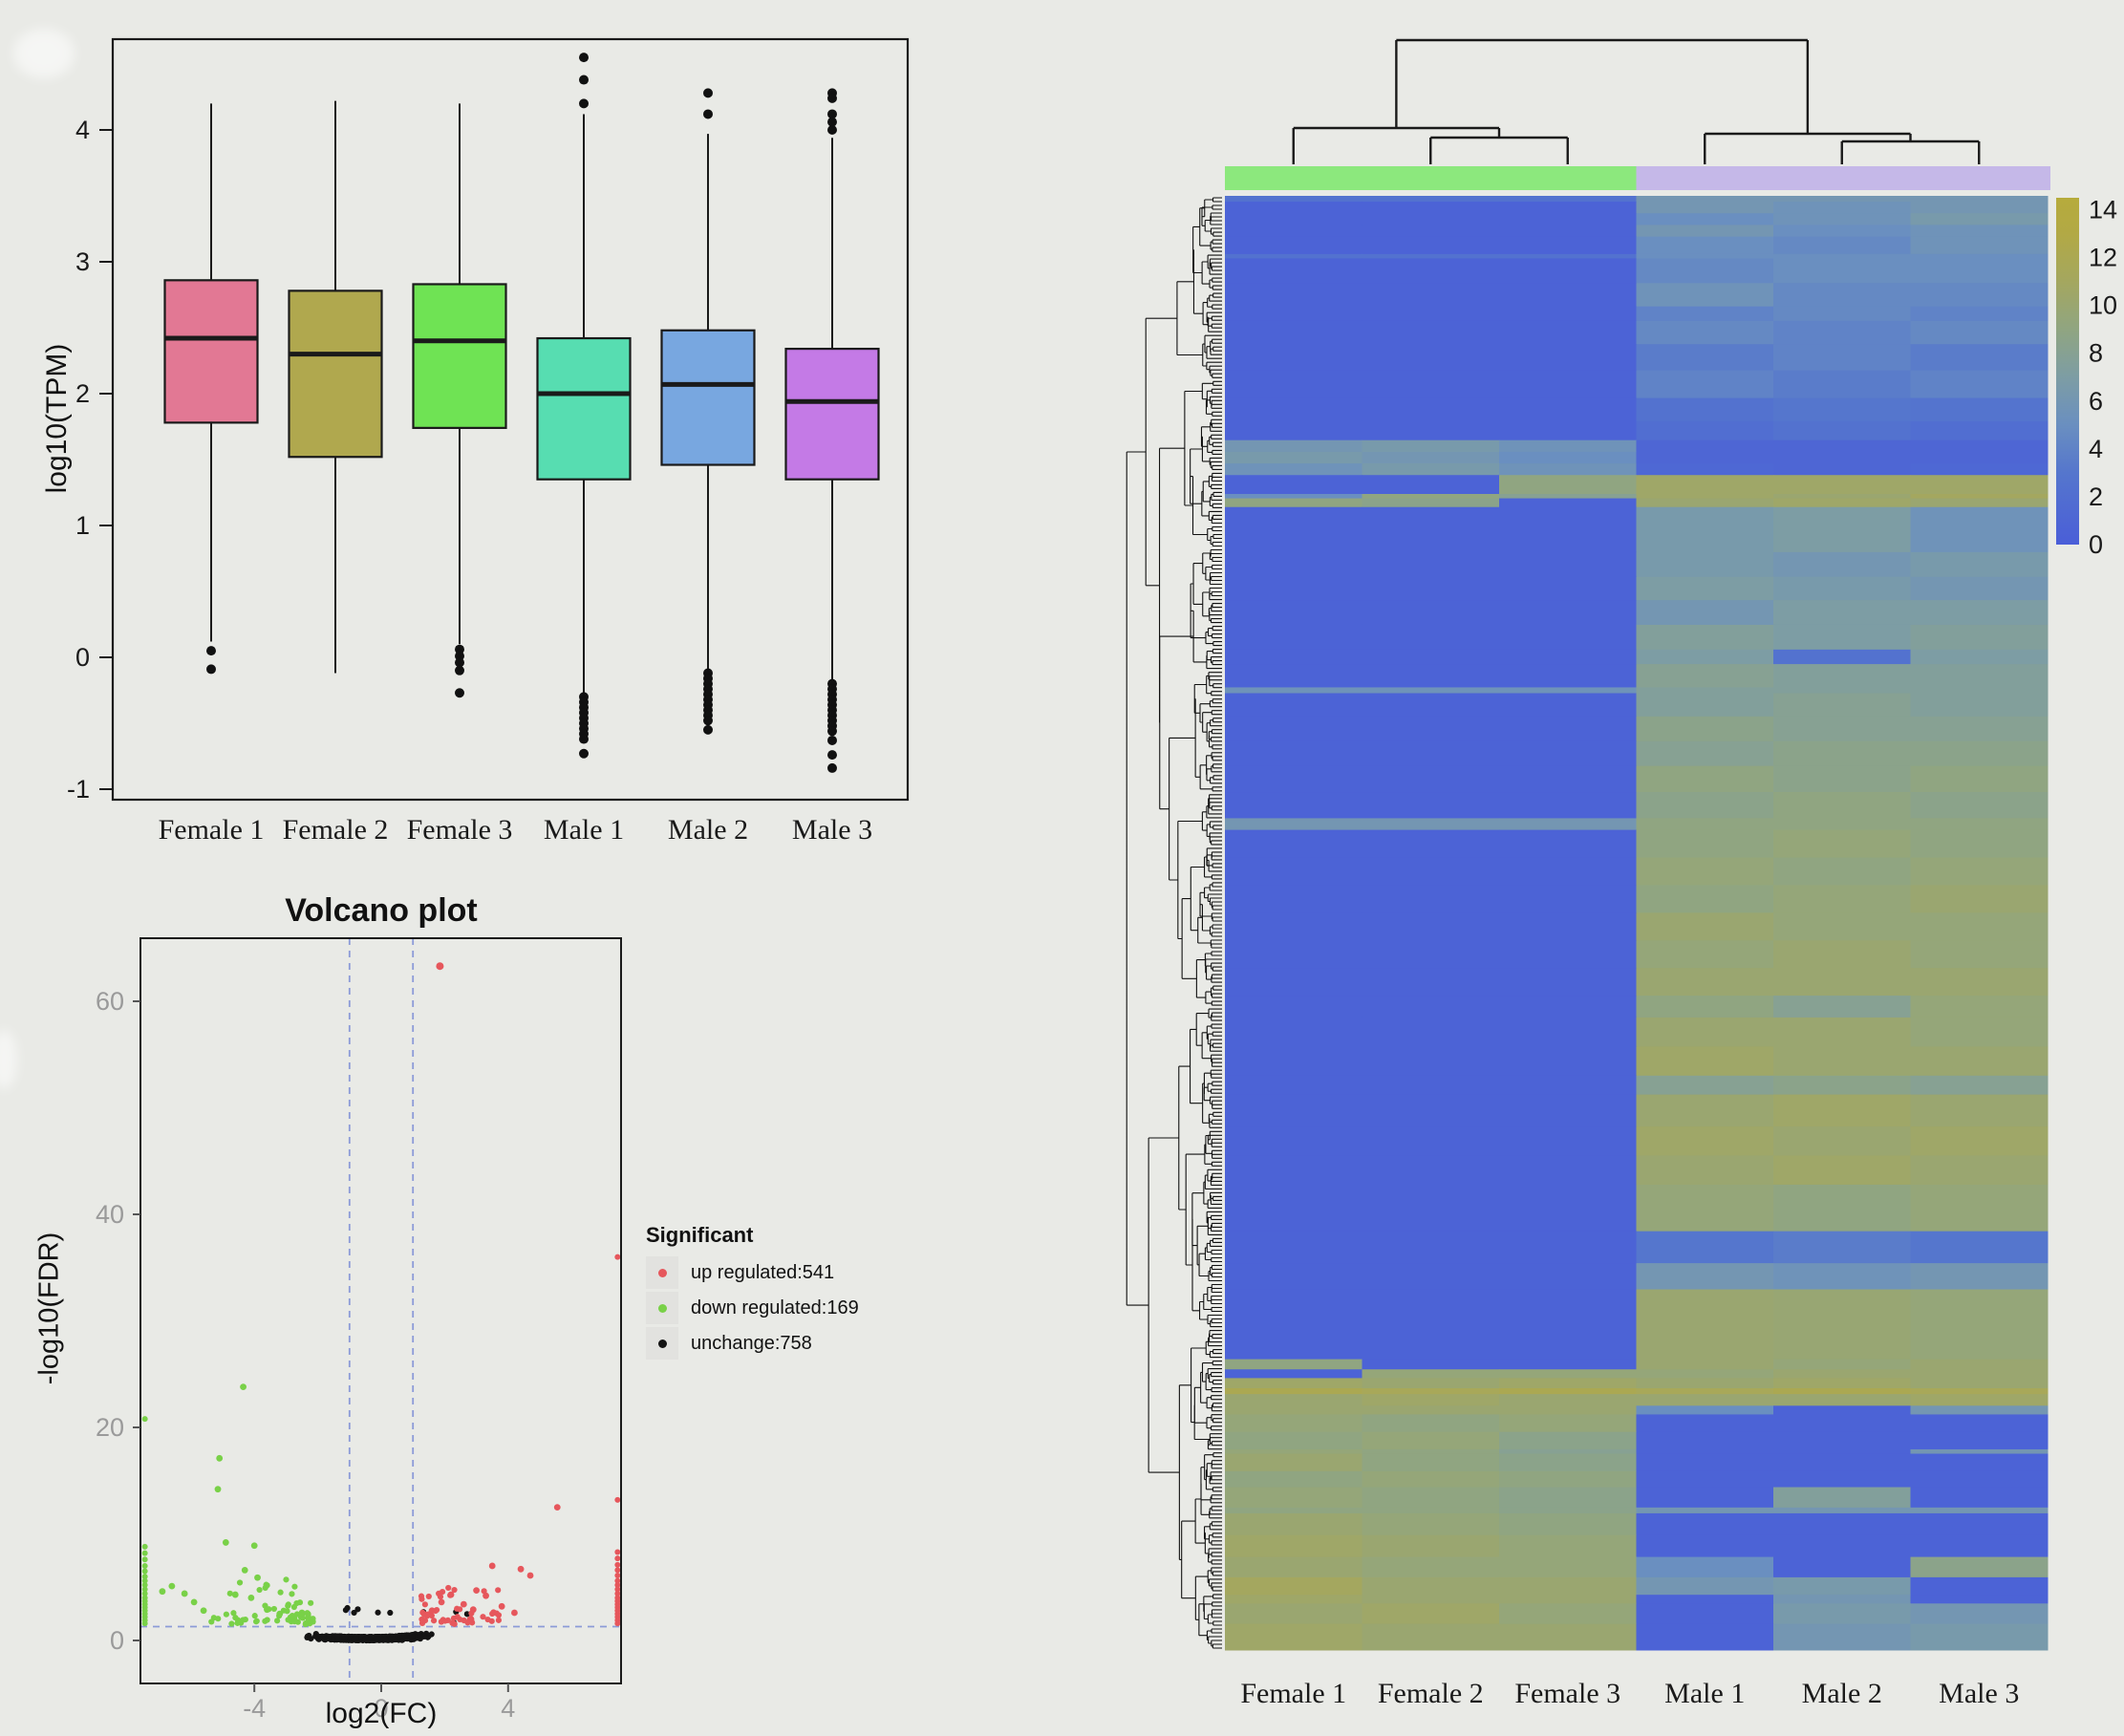  Describe the element at coordinates (2103, 258) in the screenshot. I see `colorbar-tick-label: 12` at that location.